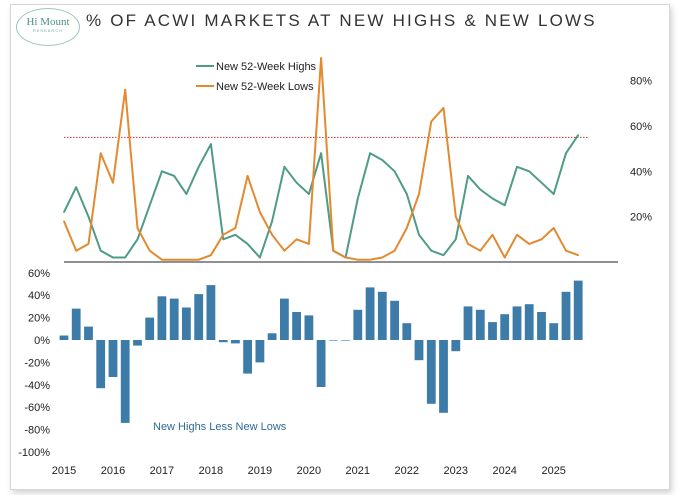 The height and width of the screenshot is (495, 680). What do you see at coordinates (260, 471) in the screenshot?
I see `x-tick-label: 2019` at bounding box center [260, 471].